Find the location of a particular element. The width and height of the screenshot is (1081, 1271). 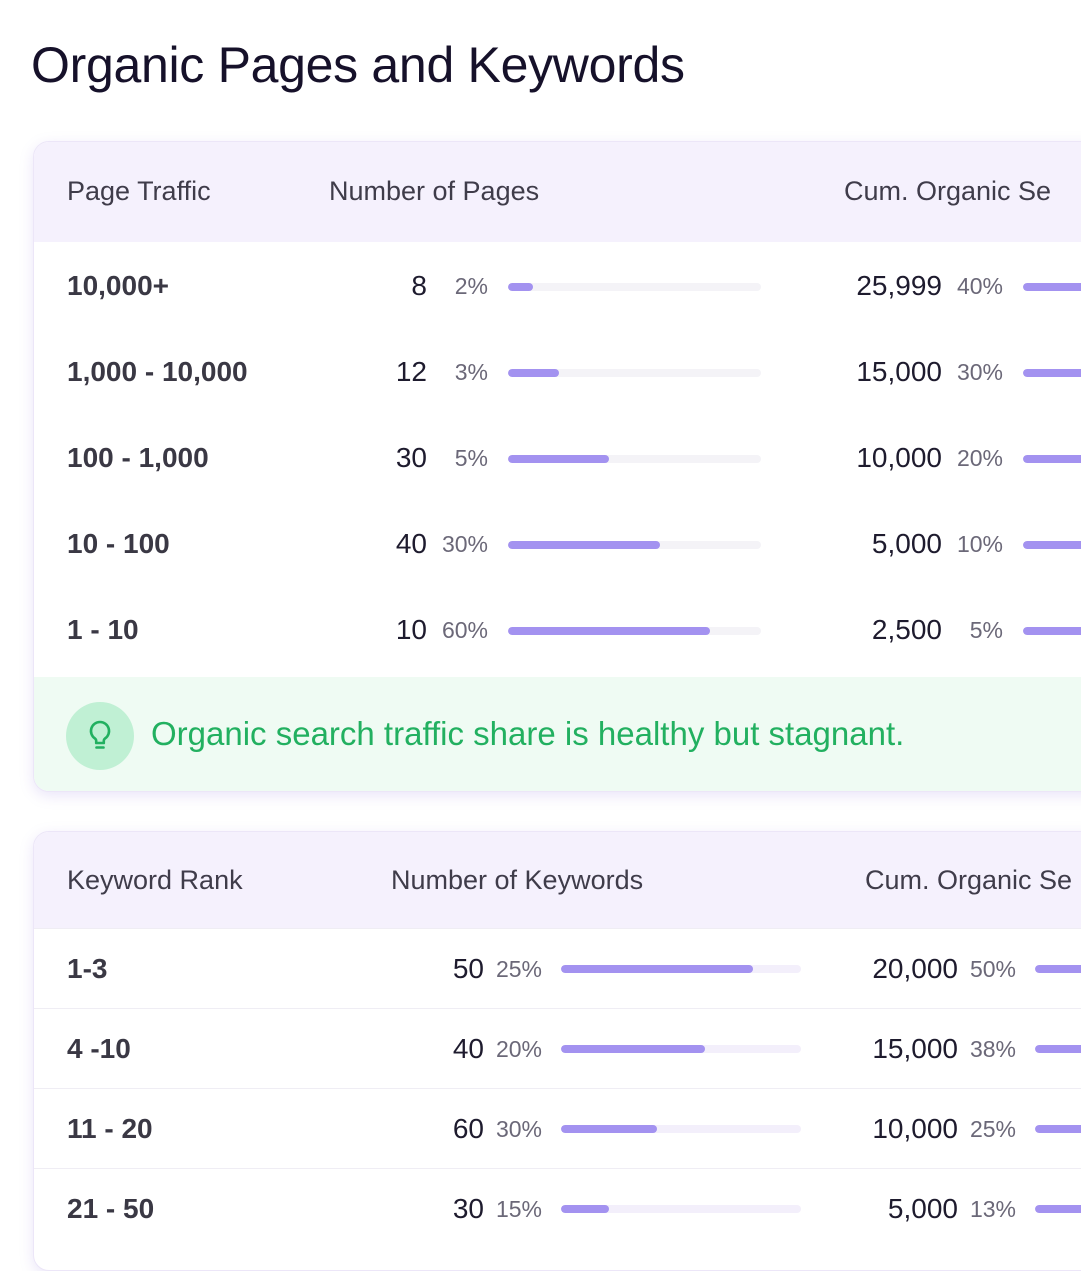

table-row: 1 - 10 10 60% 2,500 5% is located at coordinates (557, 631).